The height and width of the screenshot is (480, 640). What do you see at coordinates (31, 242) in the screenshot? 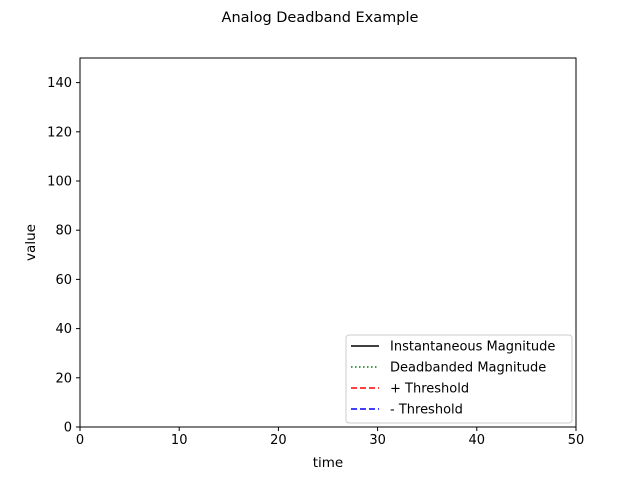
I see `y-axis-label: value` at bounding box center [31, 242].